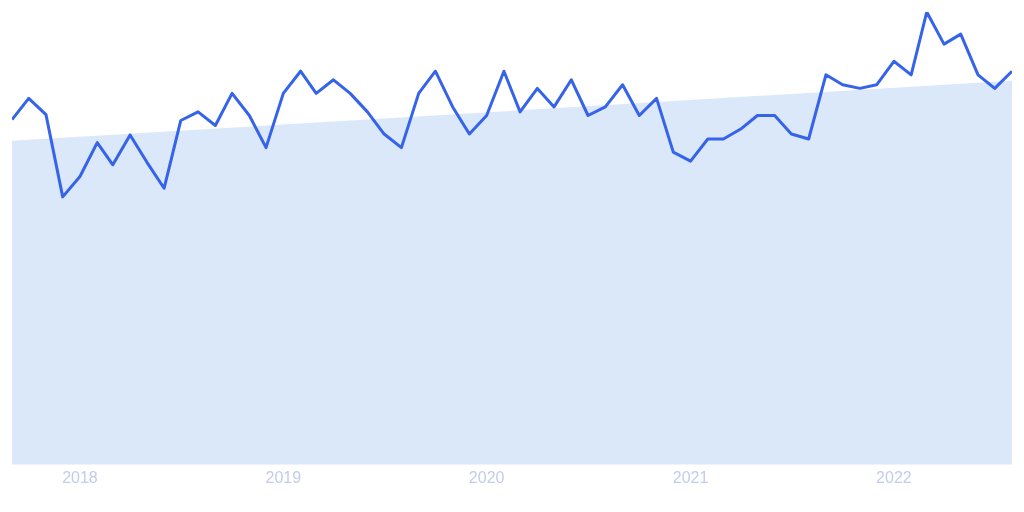  Describe the element at coordinates (486, 478) in the screenshot. I see `x-tick-label: 2020` at that location.